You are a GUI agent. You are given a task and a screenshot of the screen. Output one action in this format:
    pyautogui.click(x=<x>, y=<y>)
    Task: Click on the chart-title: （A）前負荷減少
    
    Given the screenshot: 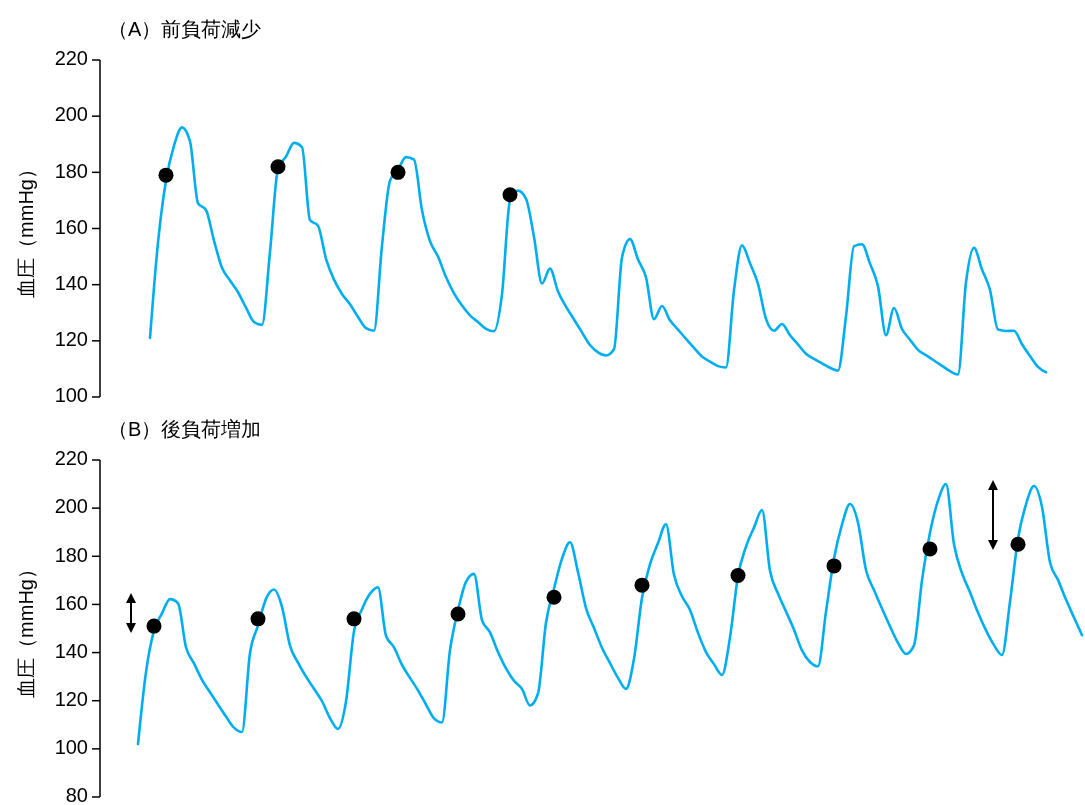 What is the action you would take?
    pyautogui.click(x=185, y=29)
    